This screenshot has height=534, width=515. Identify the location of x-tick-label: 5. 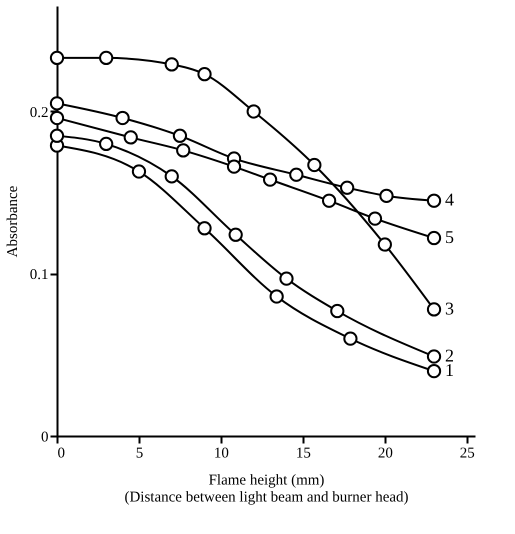
(140, 454).